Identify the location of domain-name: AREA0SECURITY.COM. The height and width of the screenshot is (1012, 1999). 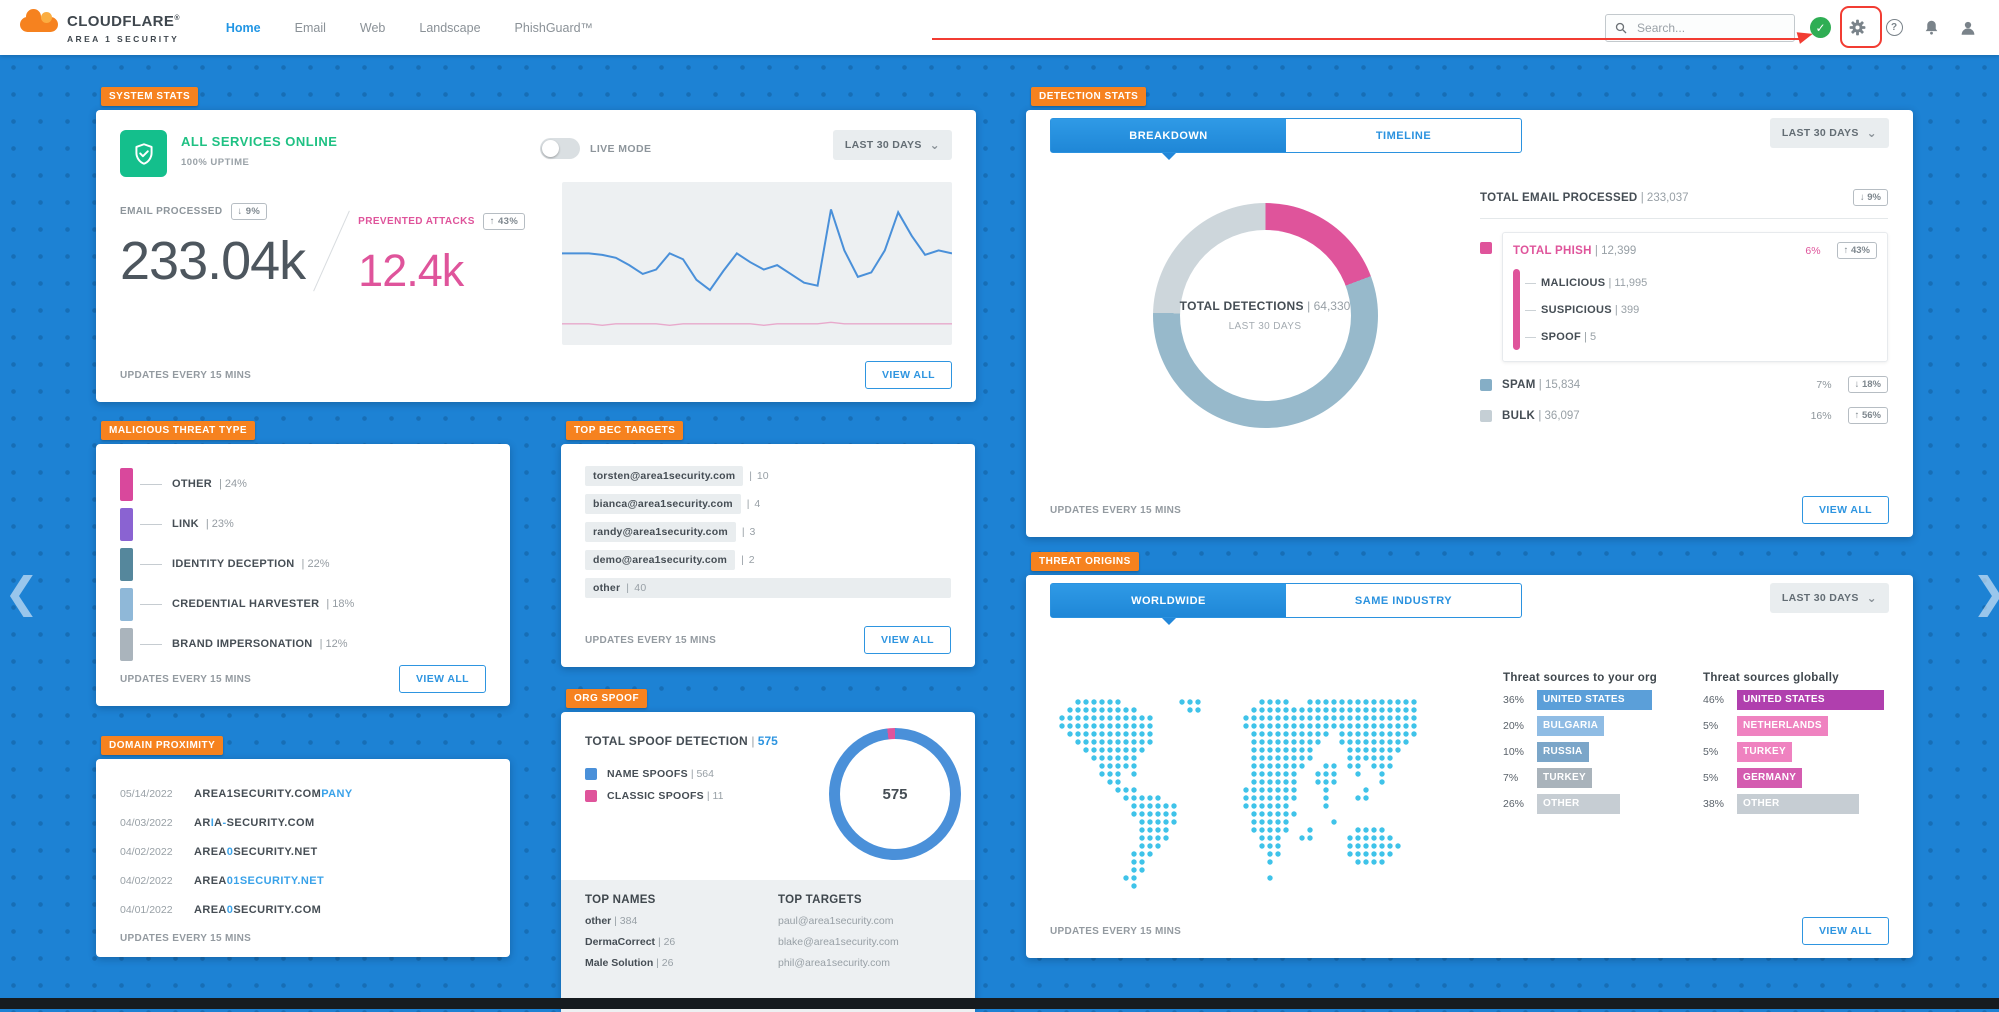
(258, 909).